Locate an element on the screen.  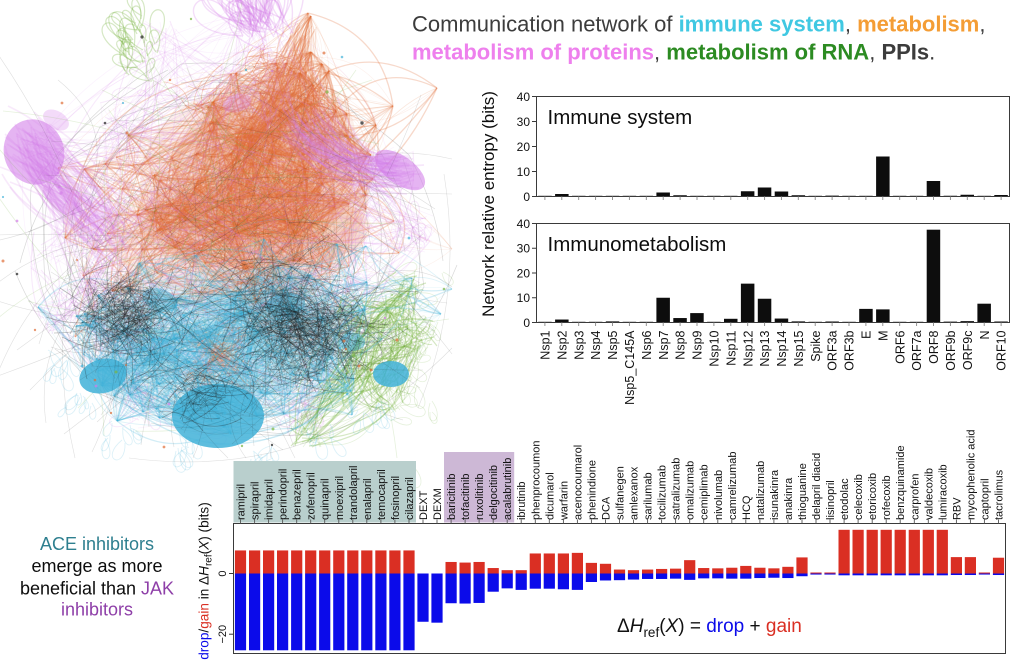
svg-text: Nsp9 is located at coordinates (698, 344).